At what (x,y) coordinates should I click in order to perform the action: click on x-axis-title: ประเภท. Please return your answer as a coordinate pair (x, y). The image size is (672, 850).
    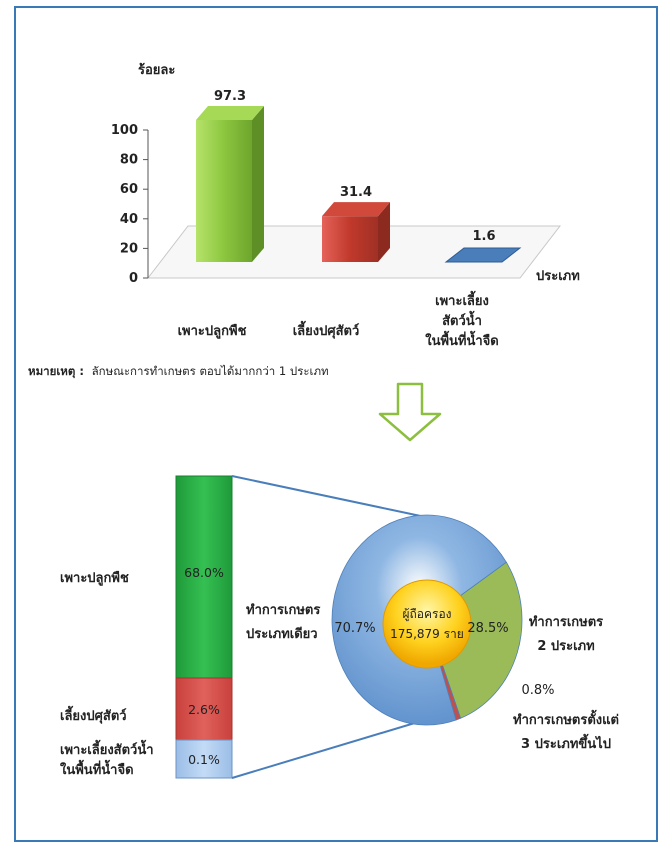
    Looking at the image, I should click on (558, 276).